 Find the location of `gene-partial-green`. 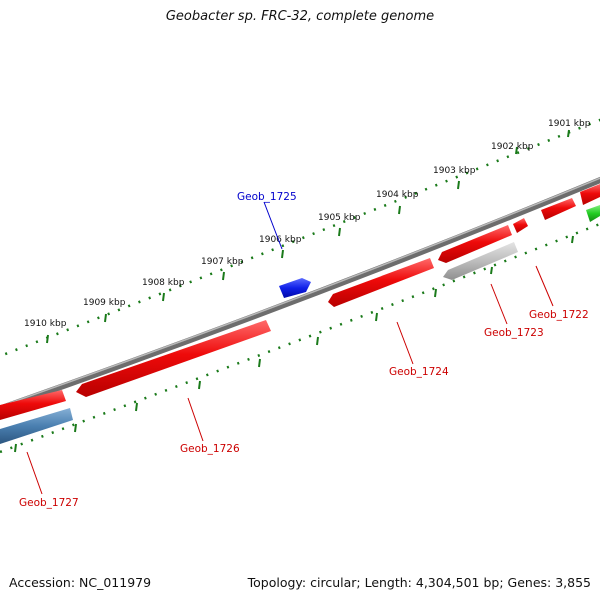

gene-partial-green is located at coordinates (593, 213).